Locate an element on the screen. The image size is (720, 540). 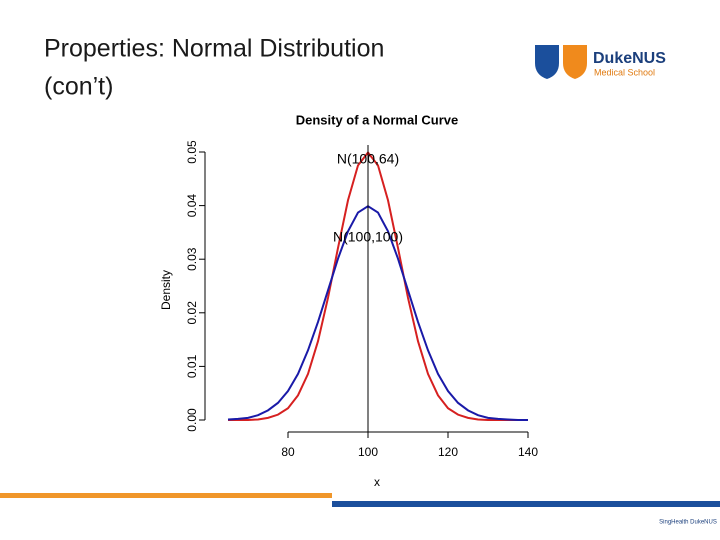
footer-logo: SingHealth DukeNUS is located at coordinates (688, 523).